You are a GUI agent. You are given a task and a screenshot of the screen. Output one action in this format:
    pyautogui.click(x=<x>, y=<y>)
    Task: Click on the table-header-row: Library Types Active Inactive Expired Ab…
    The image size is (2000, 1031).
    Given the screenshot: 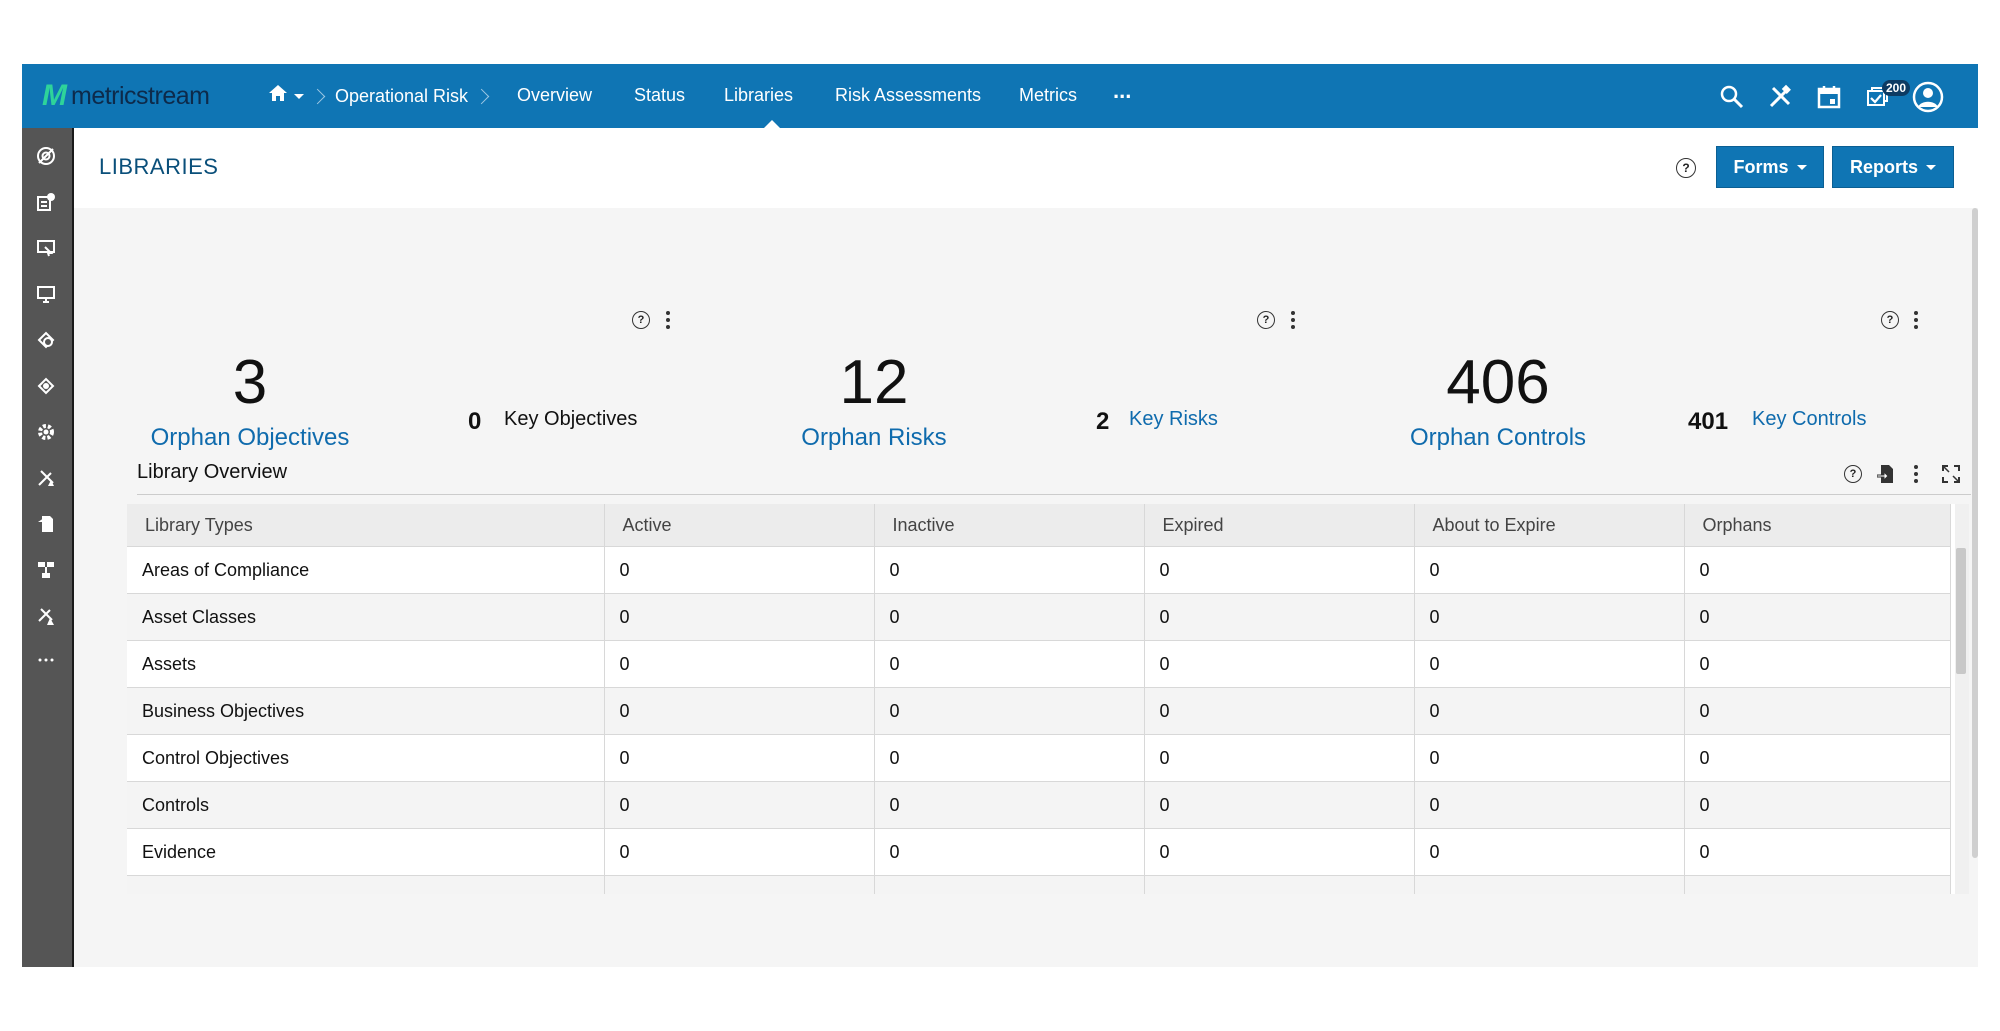 What is the action you would take?
    pyautogui.click(x=1039, y=525)
    